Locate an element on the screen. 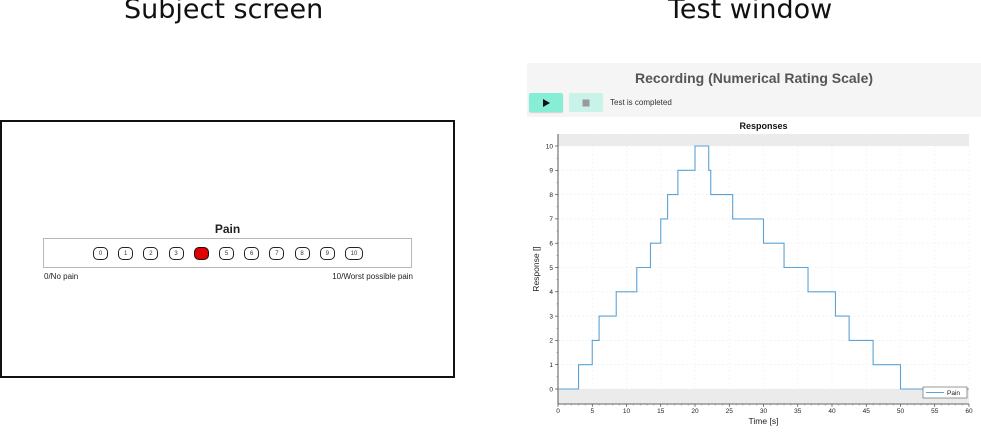 This screenshot has height=432, width=981. rating-button-5: 5 is located at coordinates (226, 253).